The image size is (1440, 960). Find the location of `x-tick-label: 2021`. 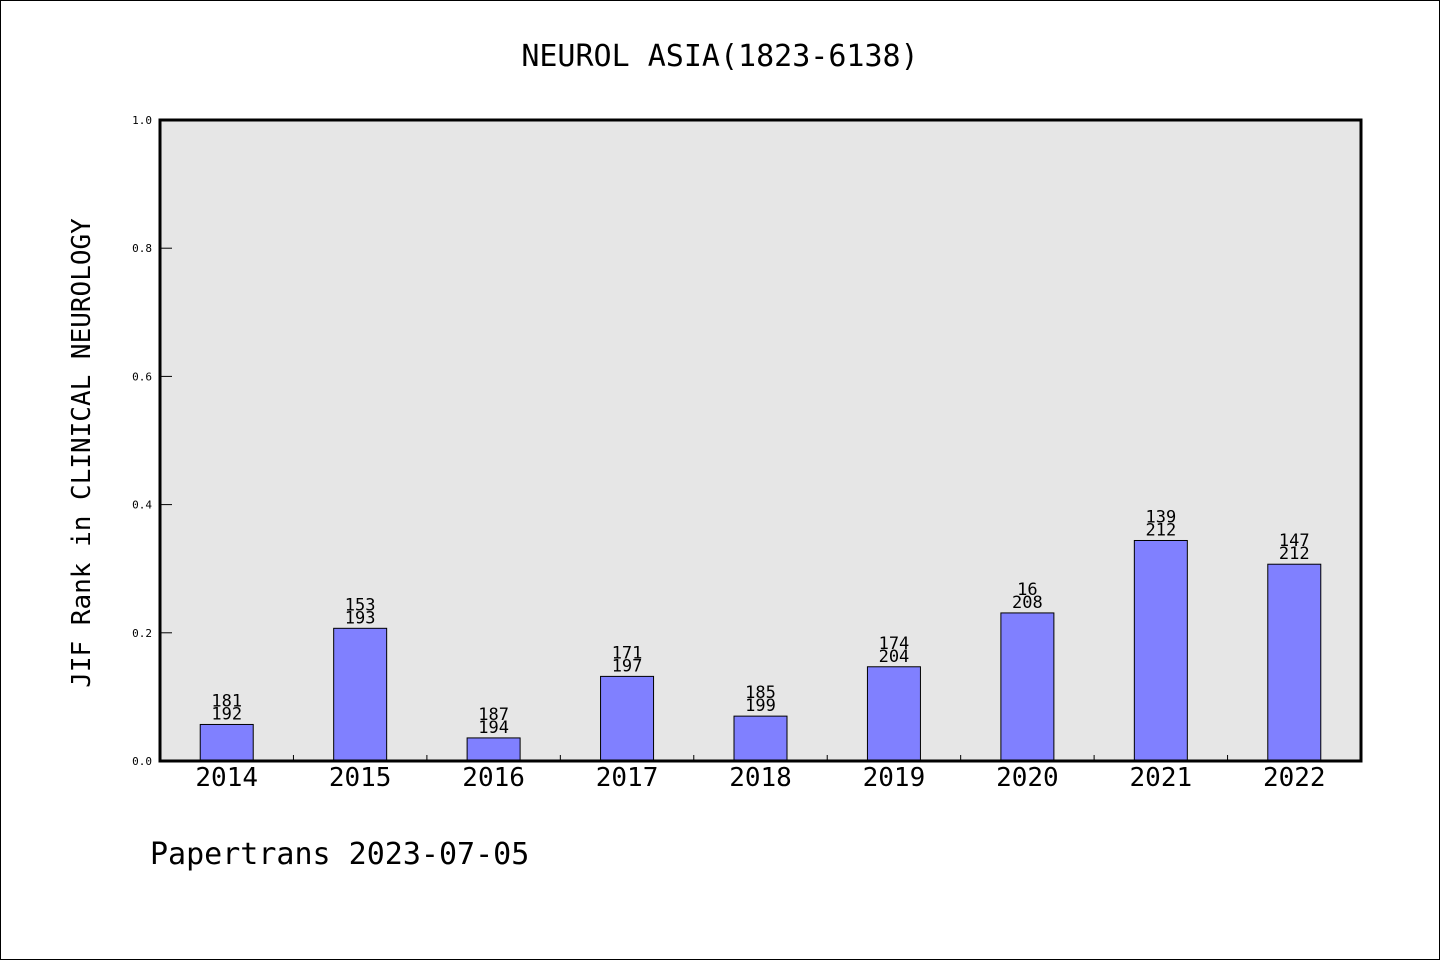

x-tick-label: 2021 is located at coordinates (1161, 778).